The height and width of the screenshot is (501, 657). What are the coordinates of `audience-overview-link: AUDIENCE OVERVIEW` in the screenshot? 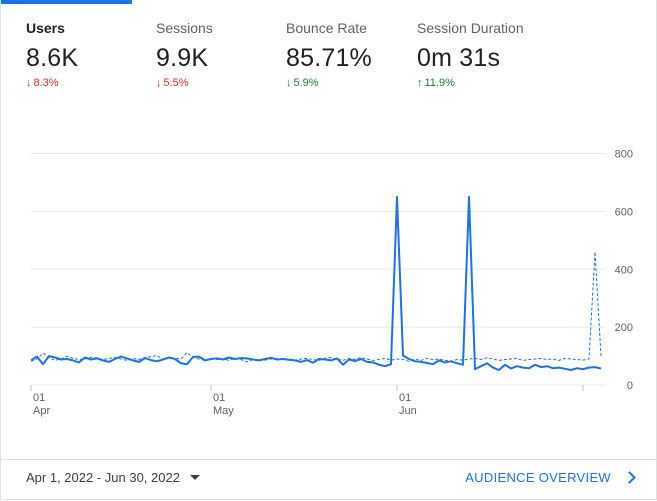 It's located at (550, 477).